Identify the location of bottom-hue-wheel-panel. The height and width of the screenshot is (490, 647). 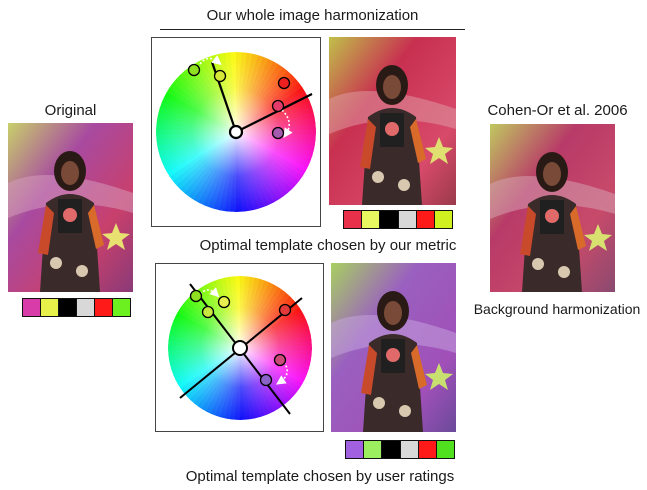
(239, 347).